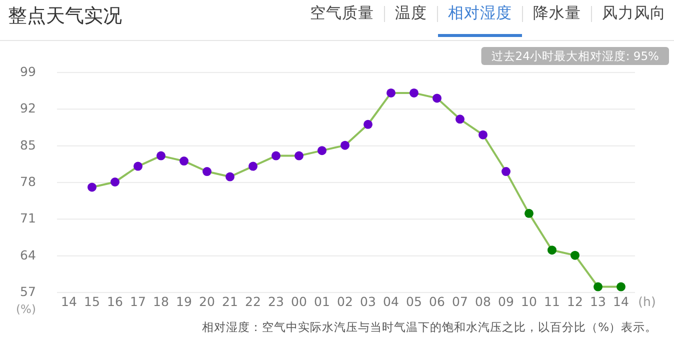  I want to click on x-tick-label: 22, so click(253, 301).